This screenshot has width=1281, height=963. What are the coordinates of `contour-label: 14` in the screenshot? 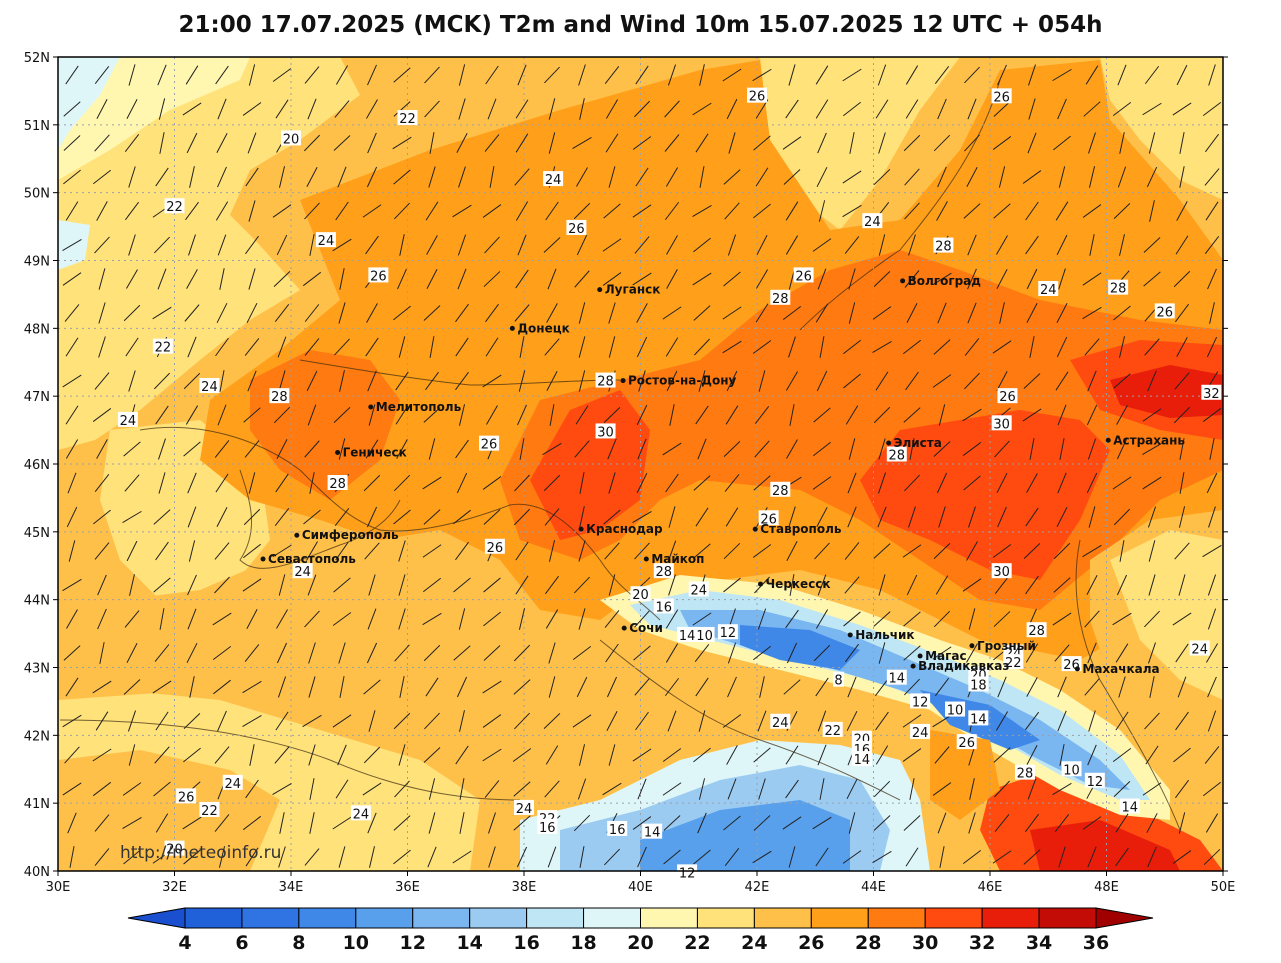 It's located at (862, 760).